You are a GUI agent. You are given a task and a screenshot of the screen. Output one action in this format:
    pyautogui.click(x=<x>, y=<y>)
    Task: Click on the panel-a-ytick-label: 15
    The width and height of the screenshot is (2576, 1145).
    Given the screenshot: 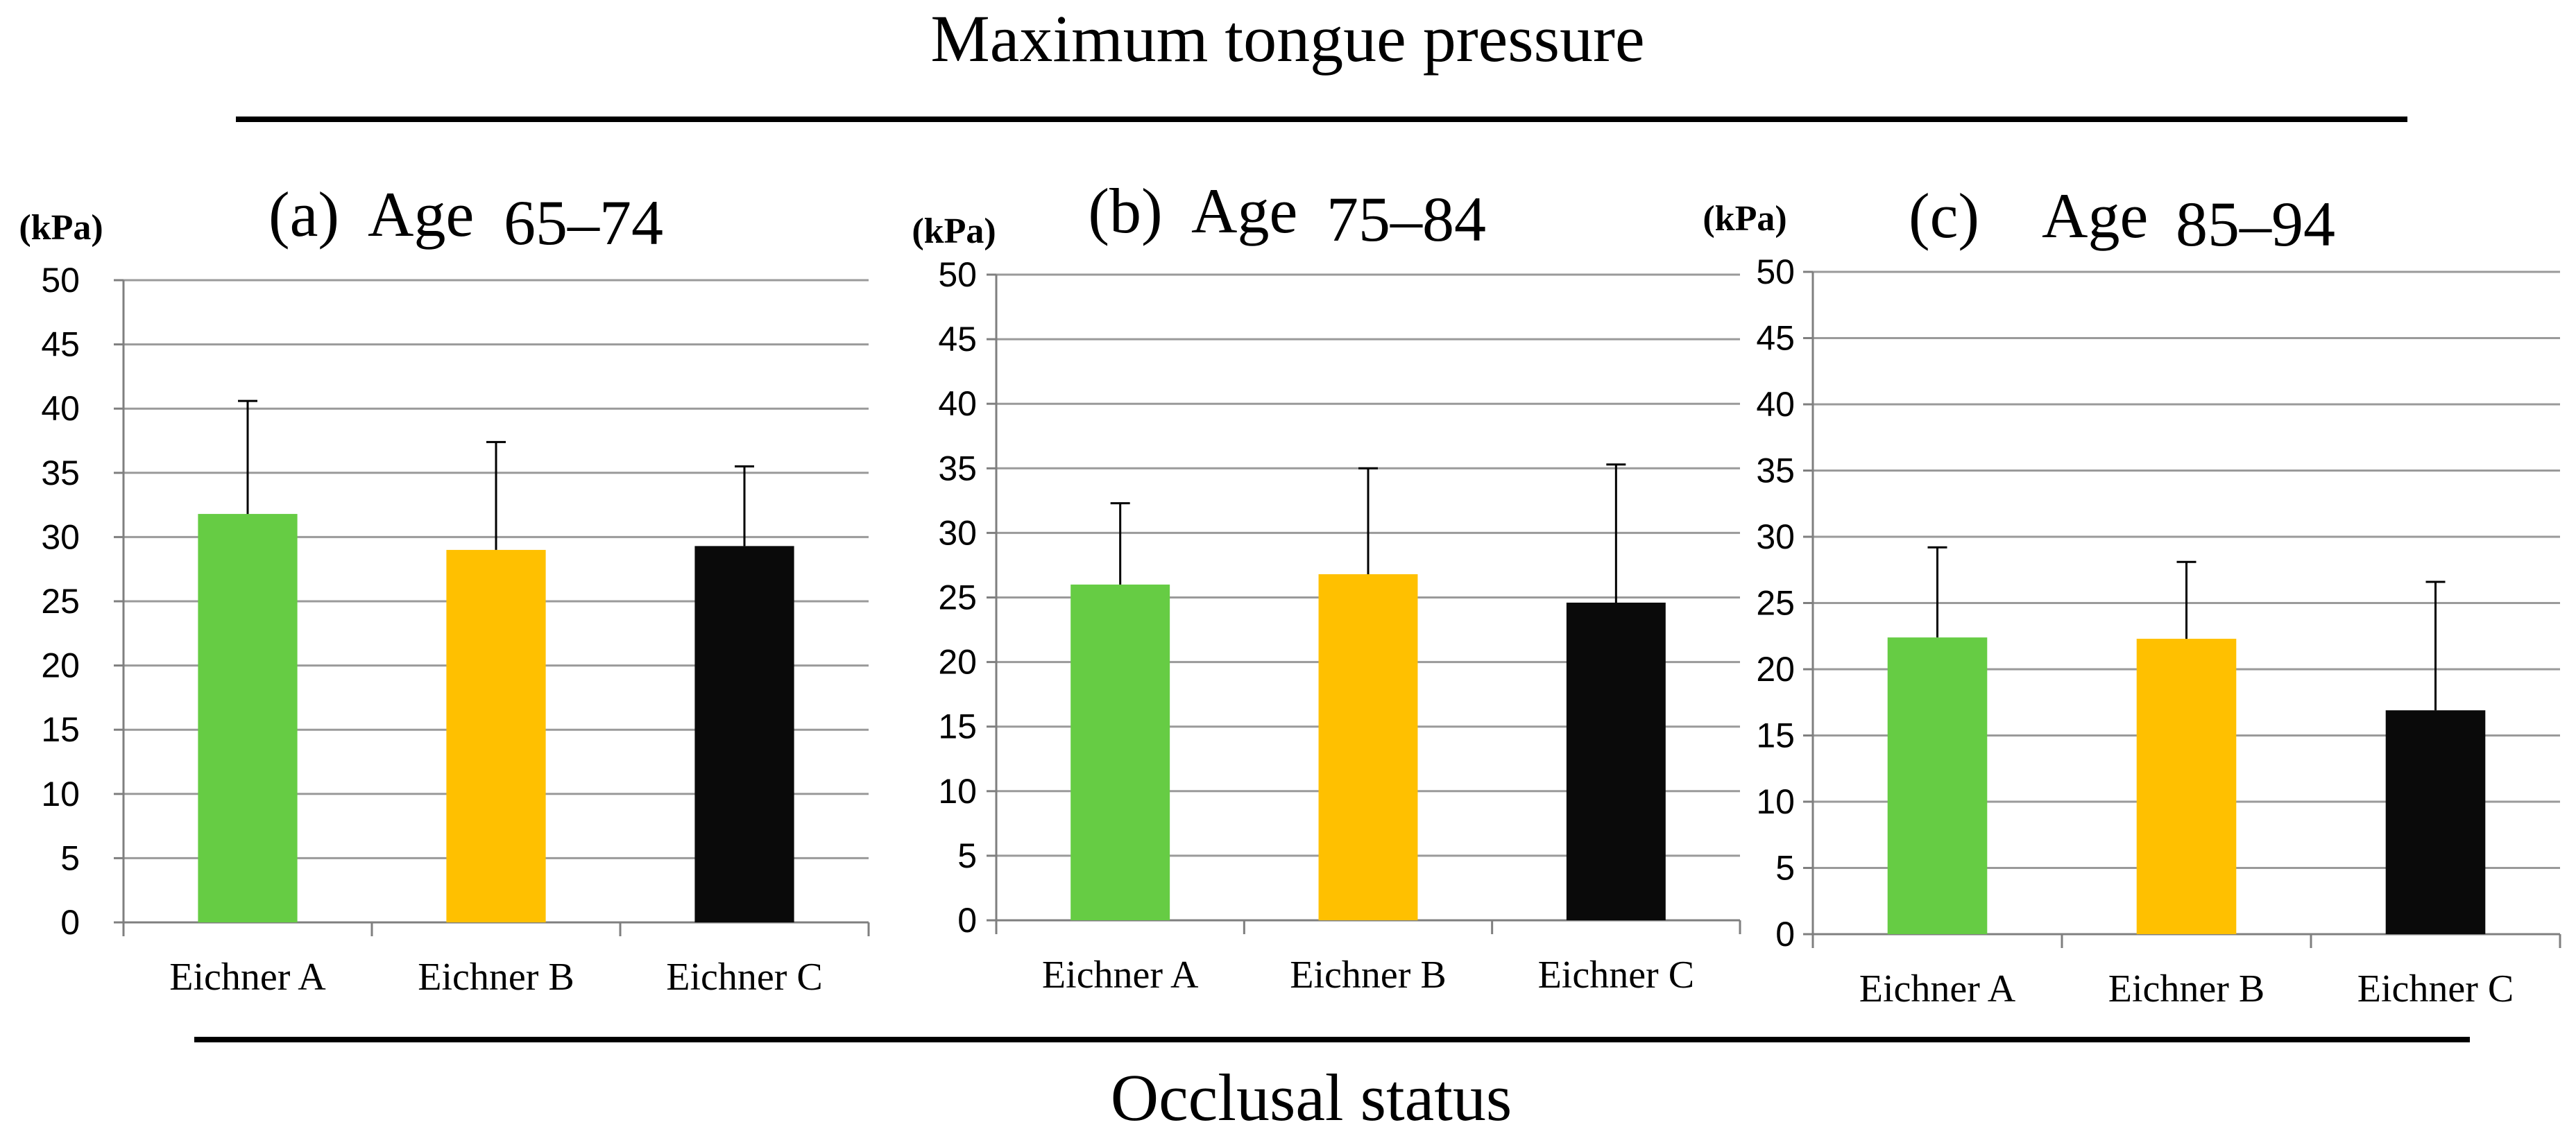 What is the action you would take?
    pyautogui.click(x=60, y=729)
    